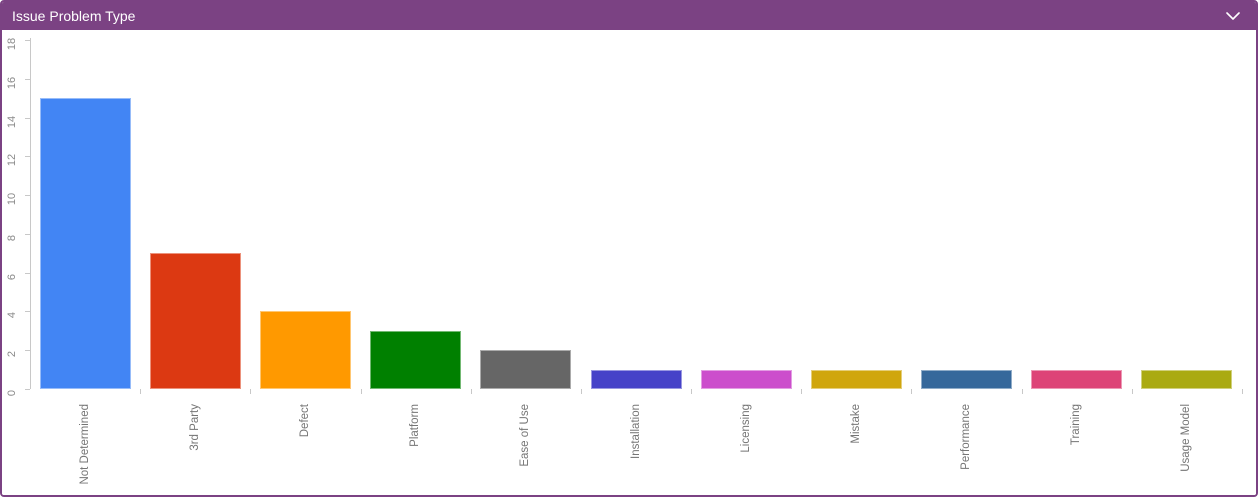 Image resolution: width=1258 pixels, height=497 pixels. Describe the element at coordinates (415, 425) in the screenshot. I see `x-axis-label-text: Platform` at that location.